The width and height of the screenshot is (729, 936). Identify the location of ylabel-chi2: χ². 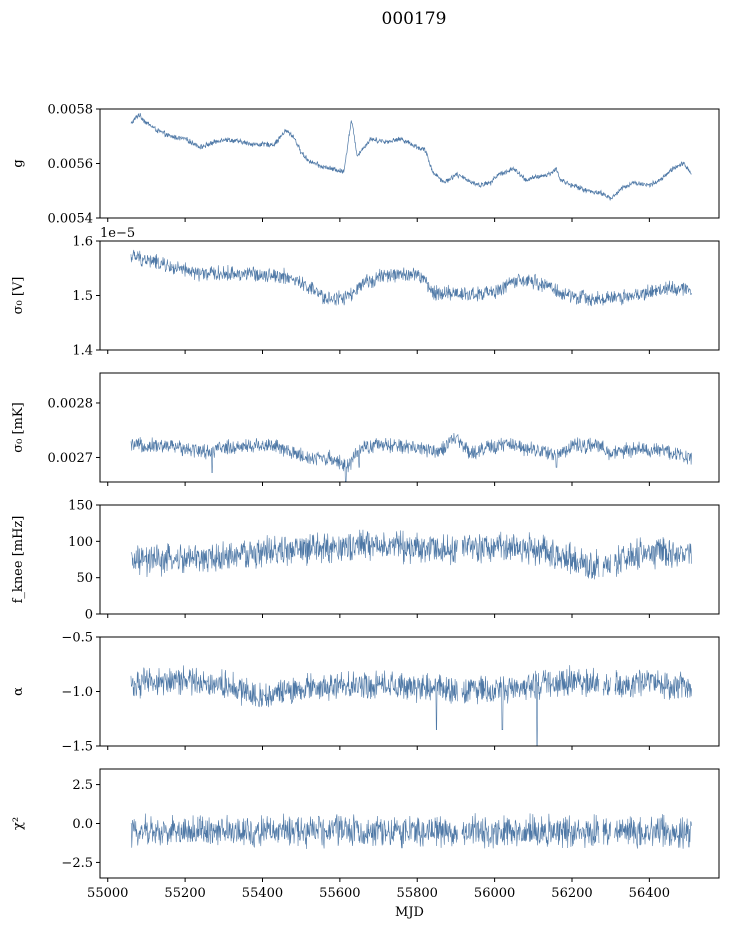
(18, 823).